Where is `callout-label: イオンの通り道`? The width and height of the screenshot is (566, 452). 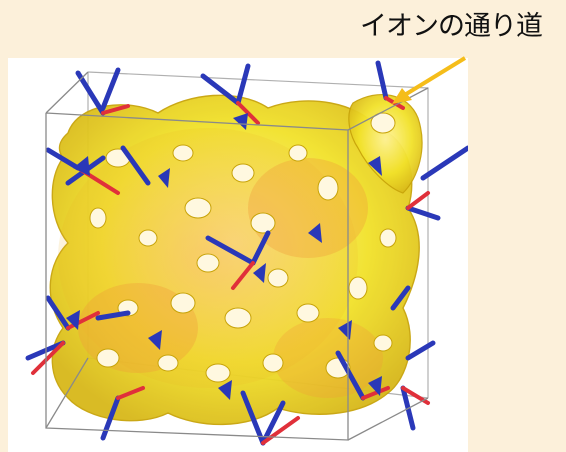
callout-label: イオンの通り道 is located at coordinates (451, 26).